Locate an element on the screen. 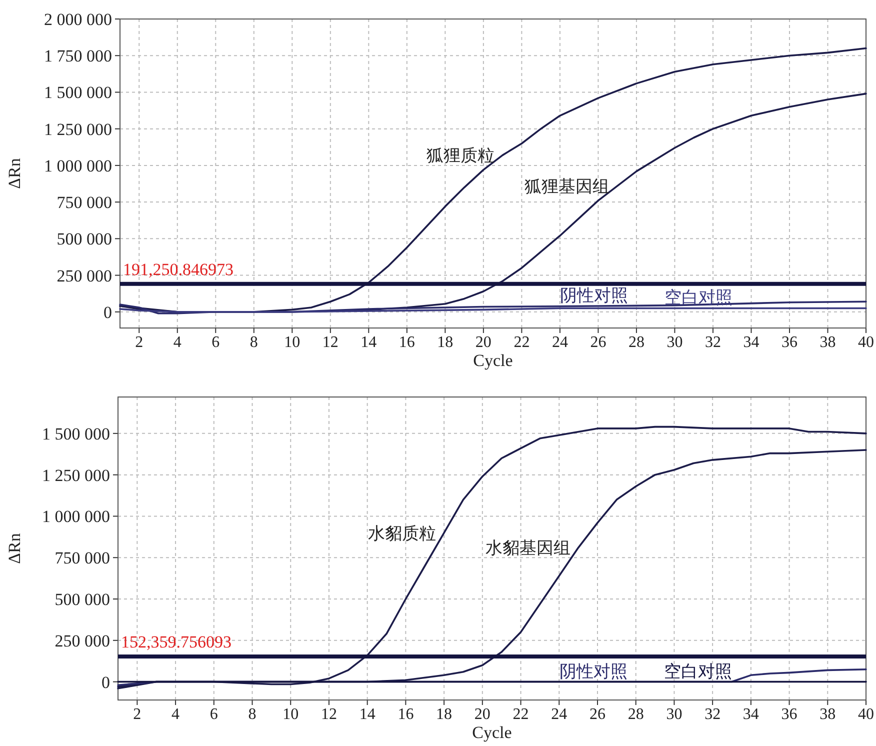 This screenshot has height=746, width=876. series-label: 水貂质粒 is located at coordinates (402, 533).